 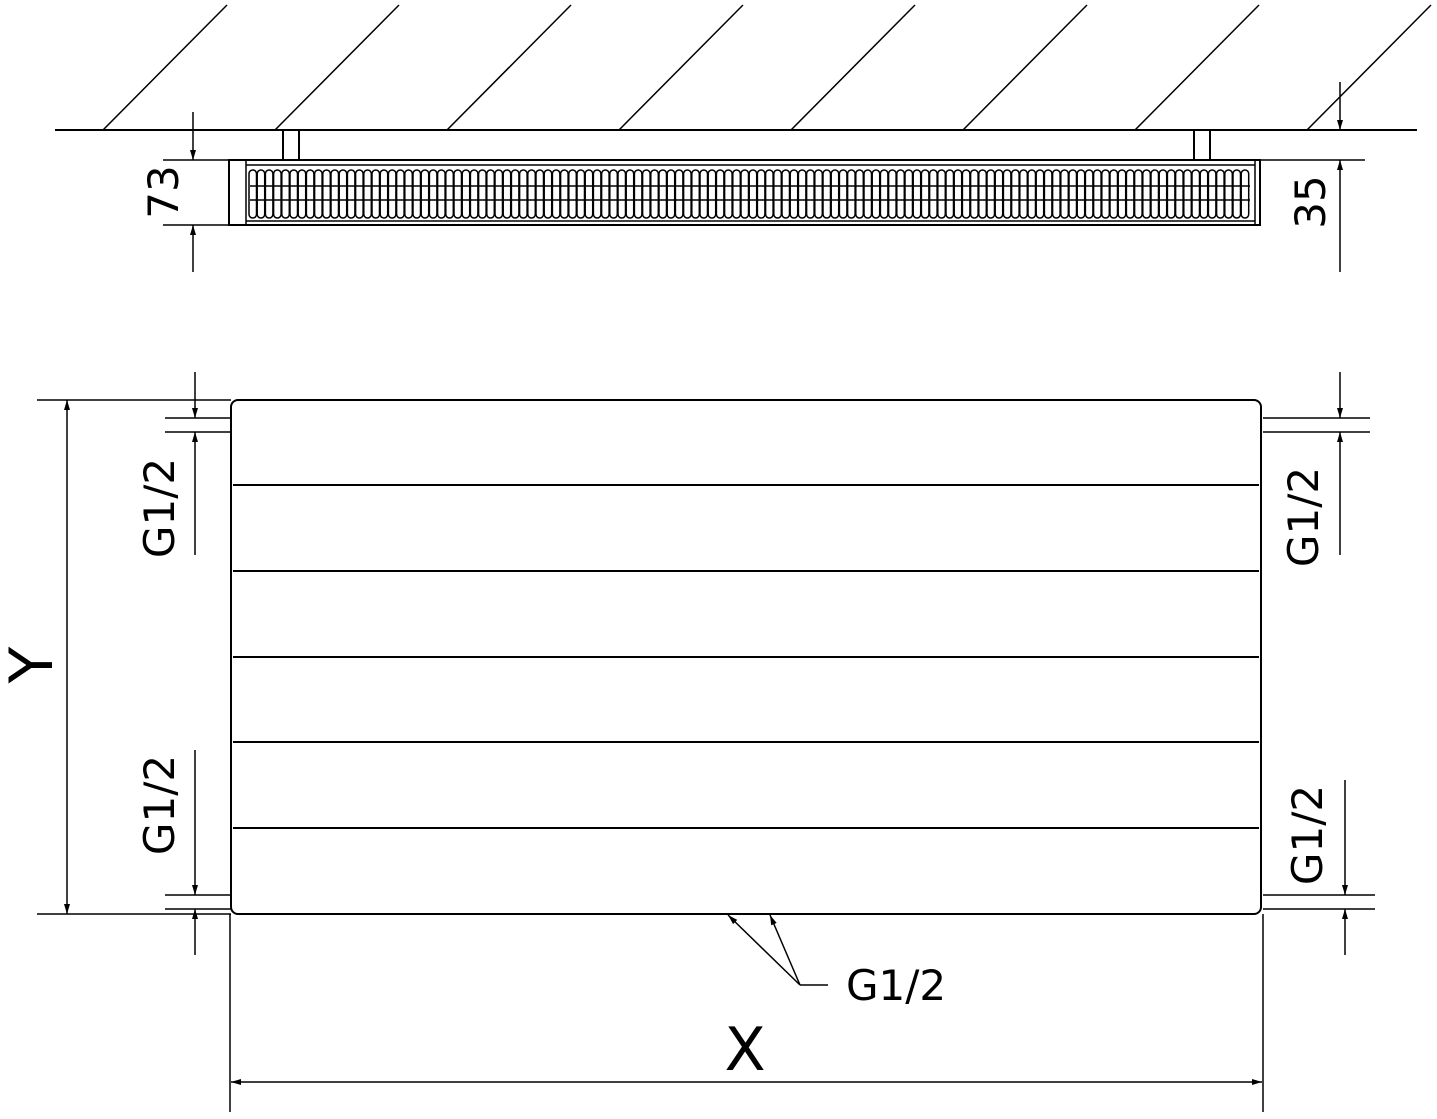 What do you see at coordinates (1310, 201) in the screenshot?
I see `wall-distance-label: 35` at bounding box center [1310, 201].